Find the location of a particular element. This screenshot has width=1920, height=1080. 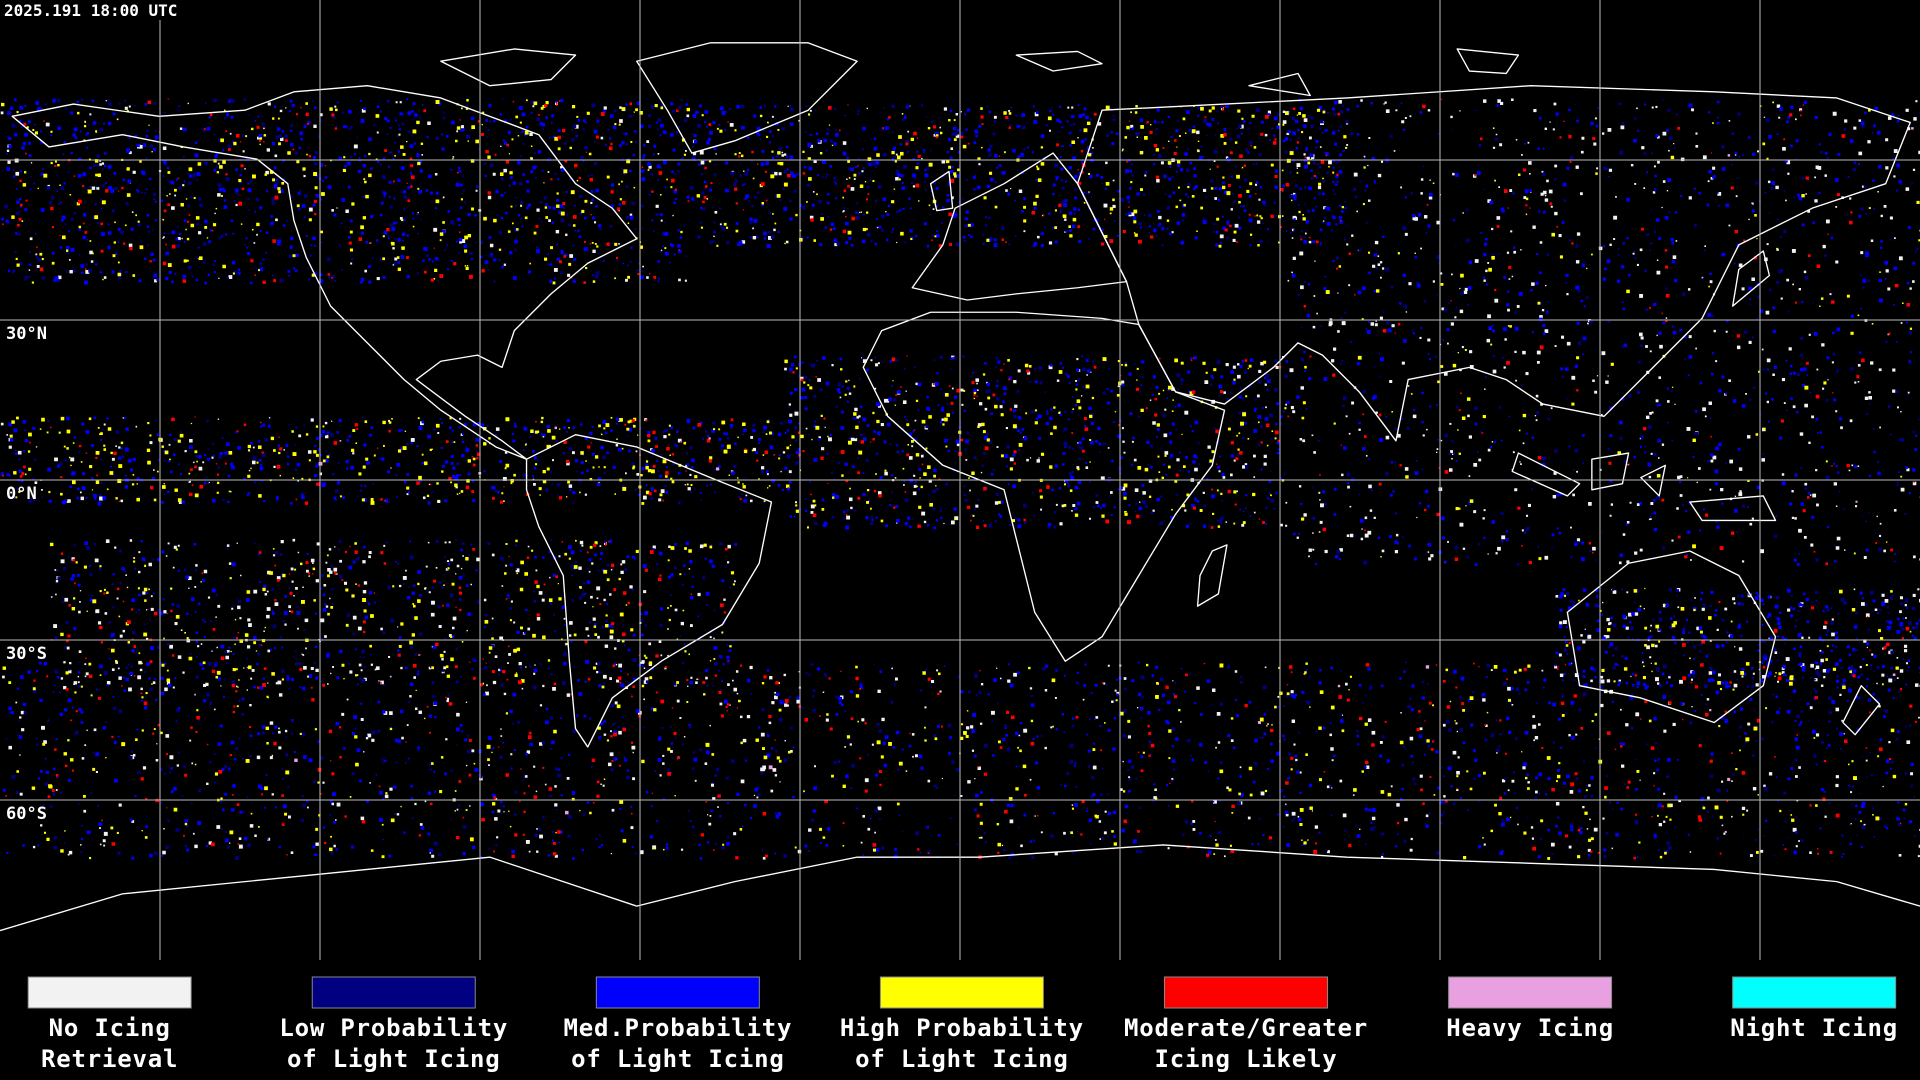

lat-label: 30°S is located at coordinates (26, 654).